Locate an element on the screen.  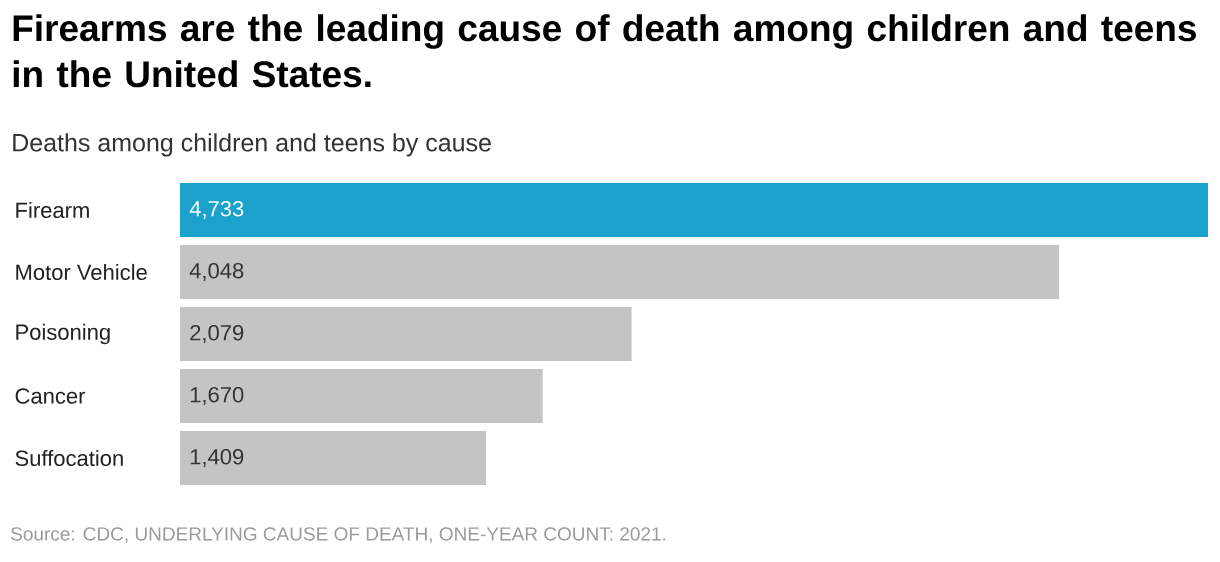
y-tick-label: Motor Vehicle is located at coordinates (81, 272).